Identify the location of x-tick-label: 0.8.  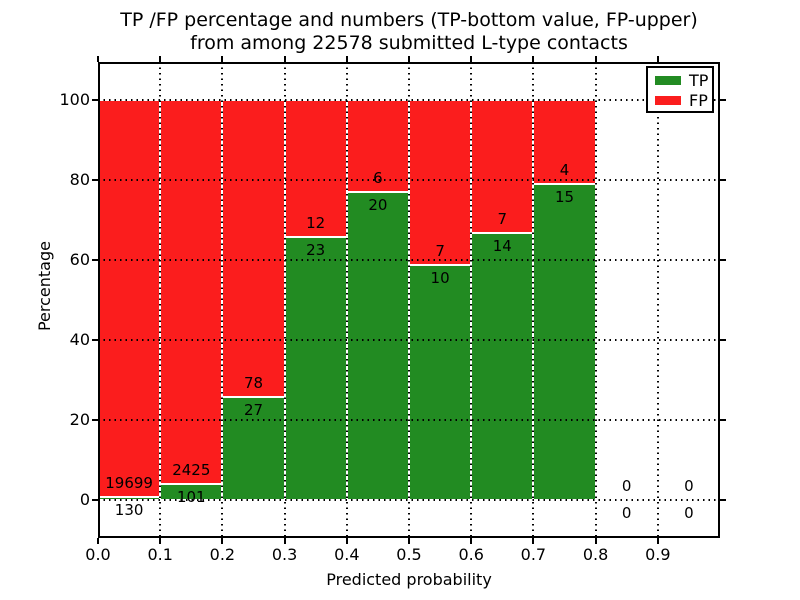
(595, 554).